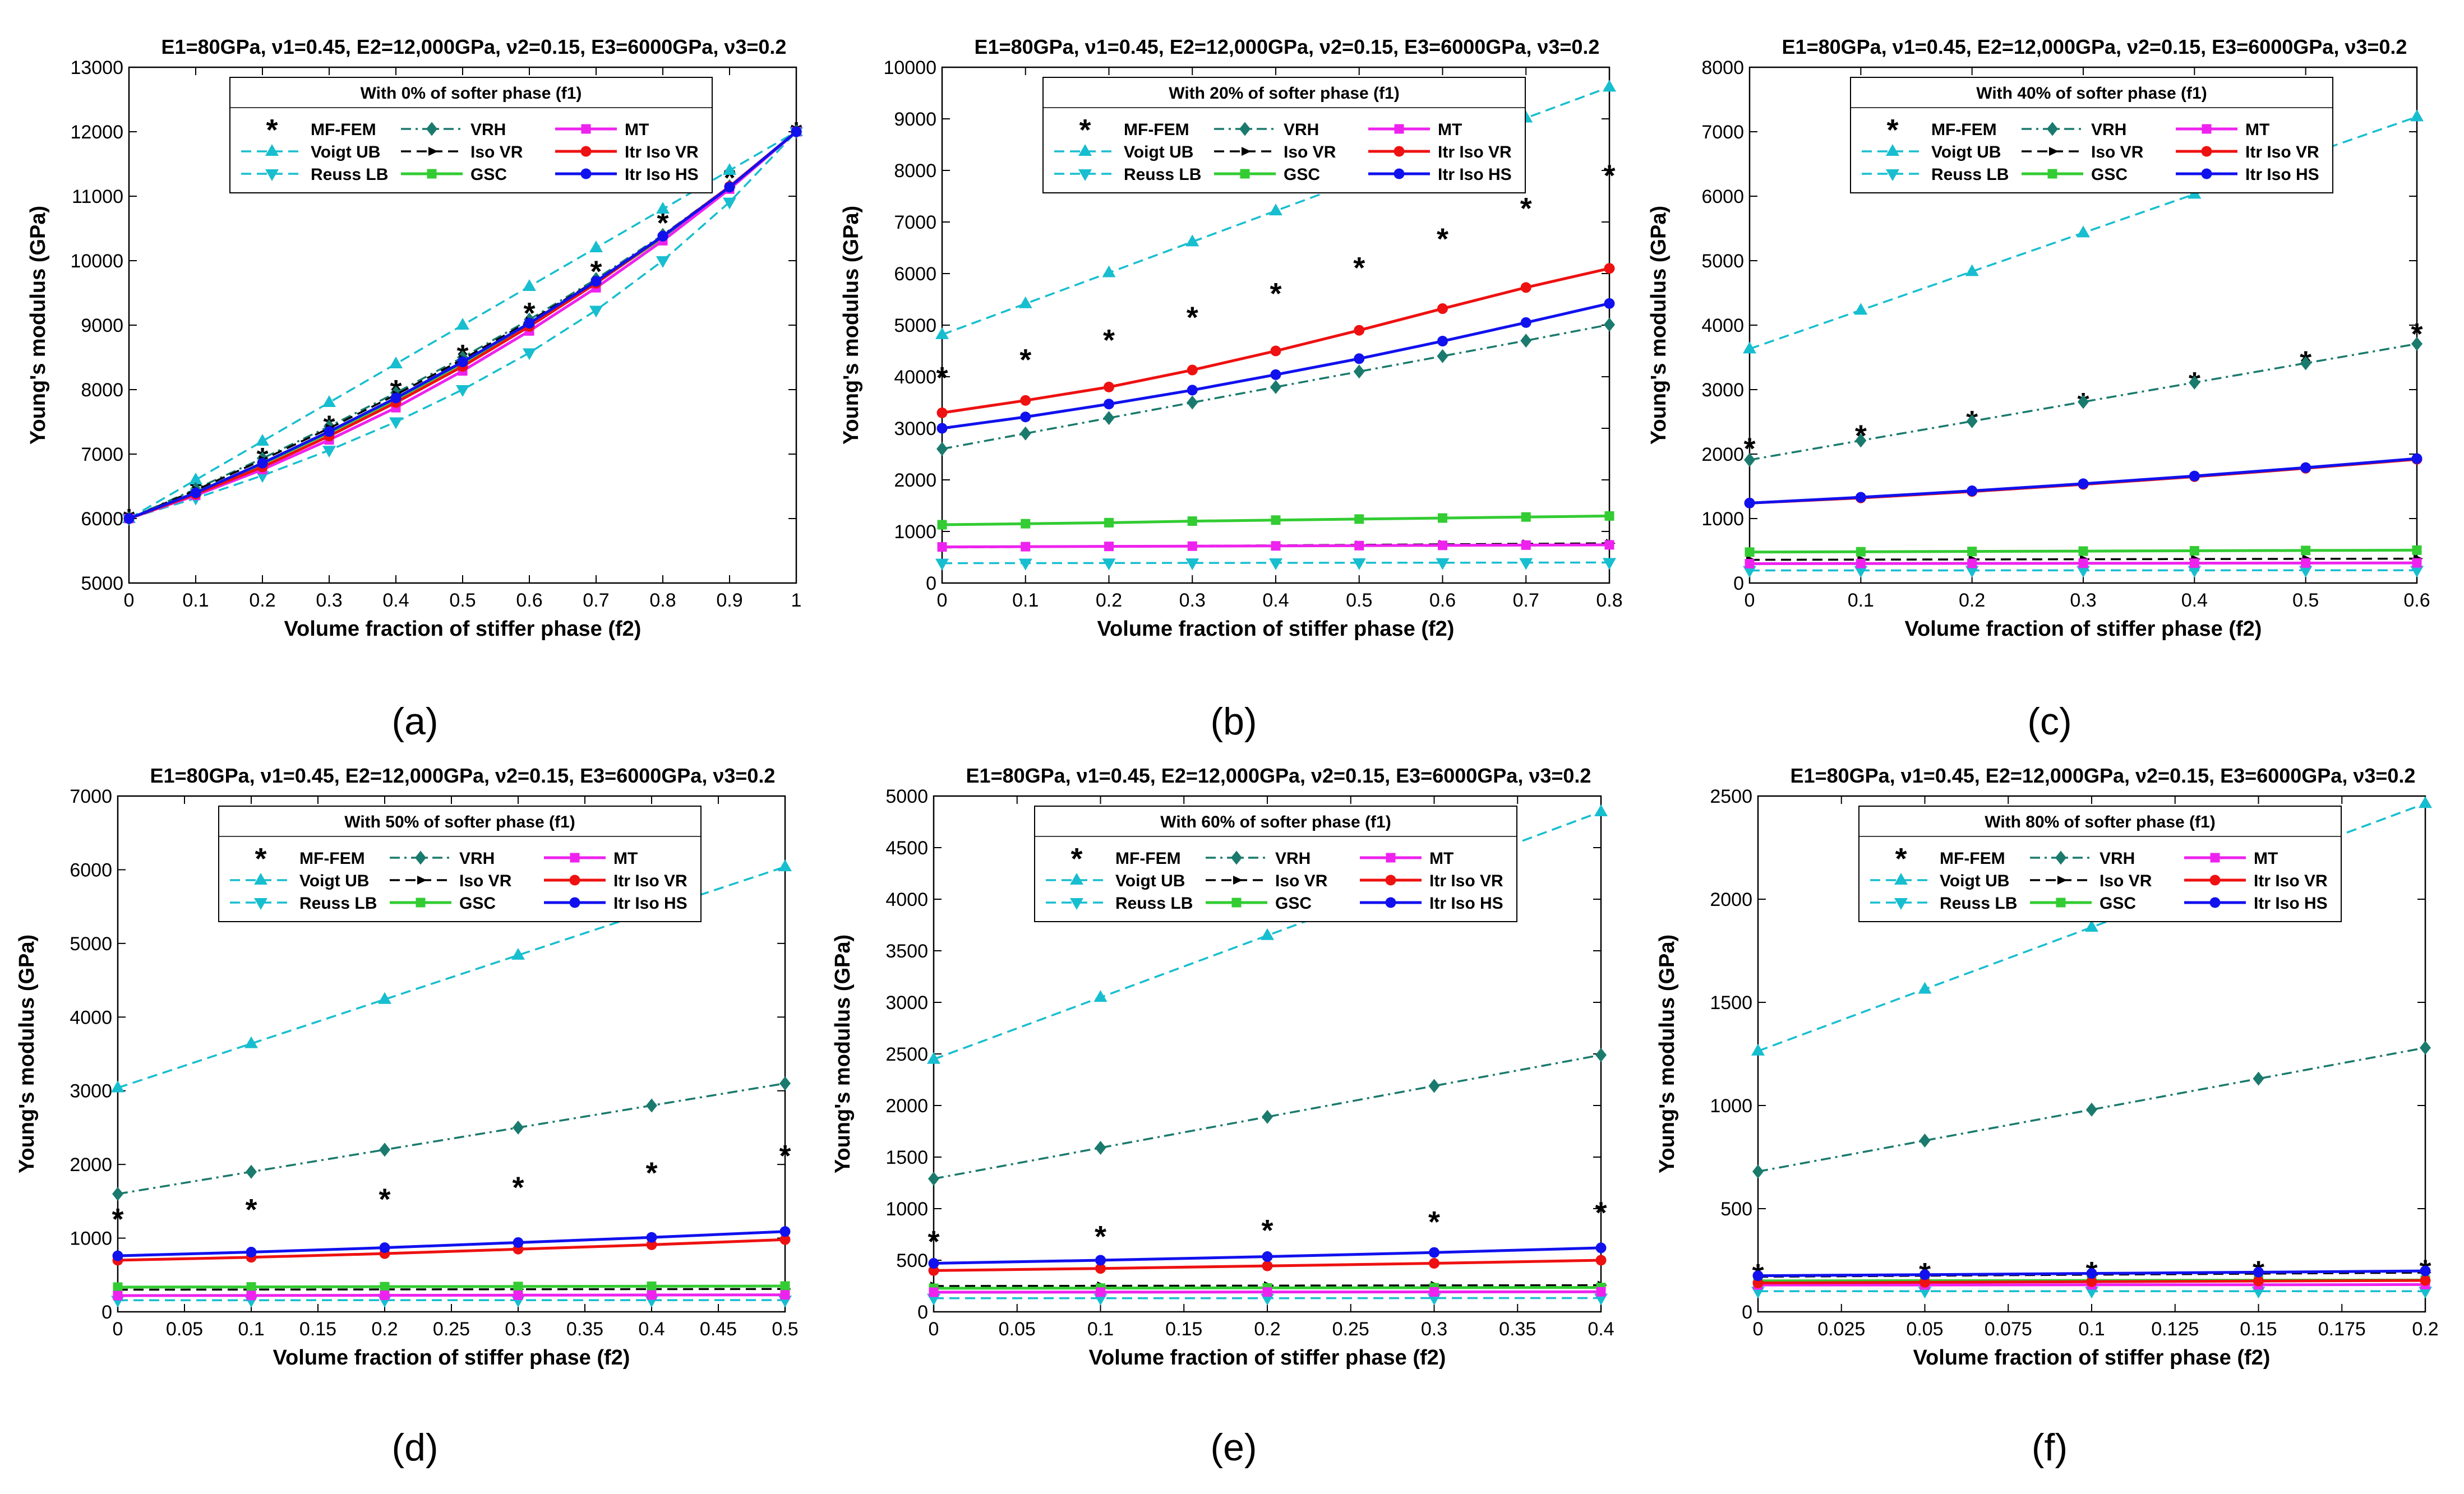 The image size is (2464, 1494). Describe the element at coordinates (102, 583) in the screenshot. I see `y-tick-label: 5000` at that location.